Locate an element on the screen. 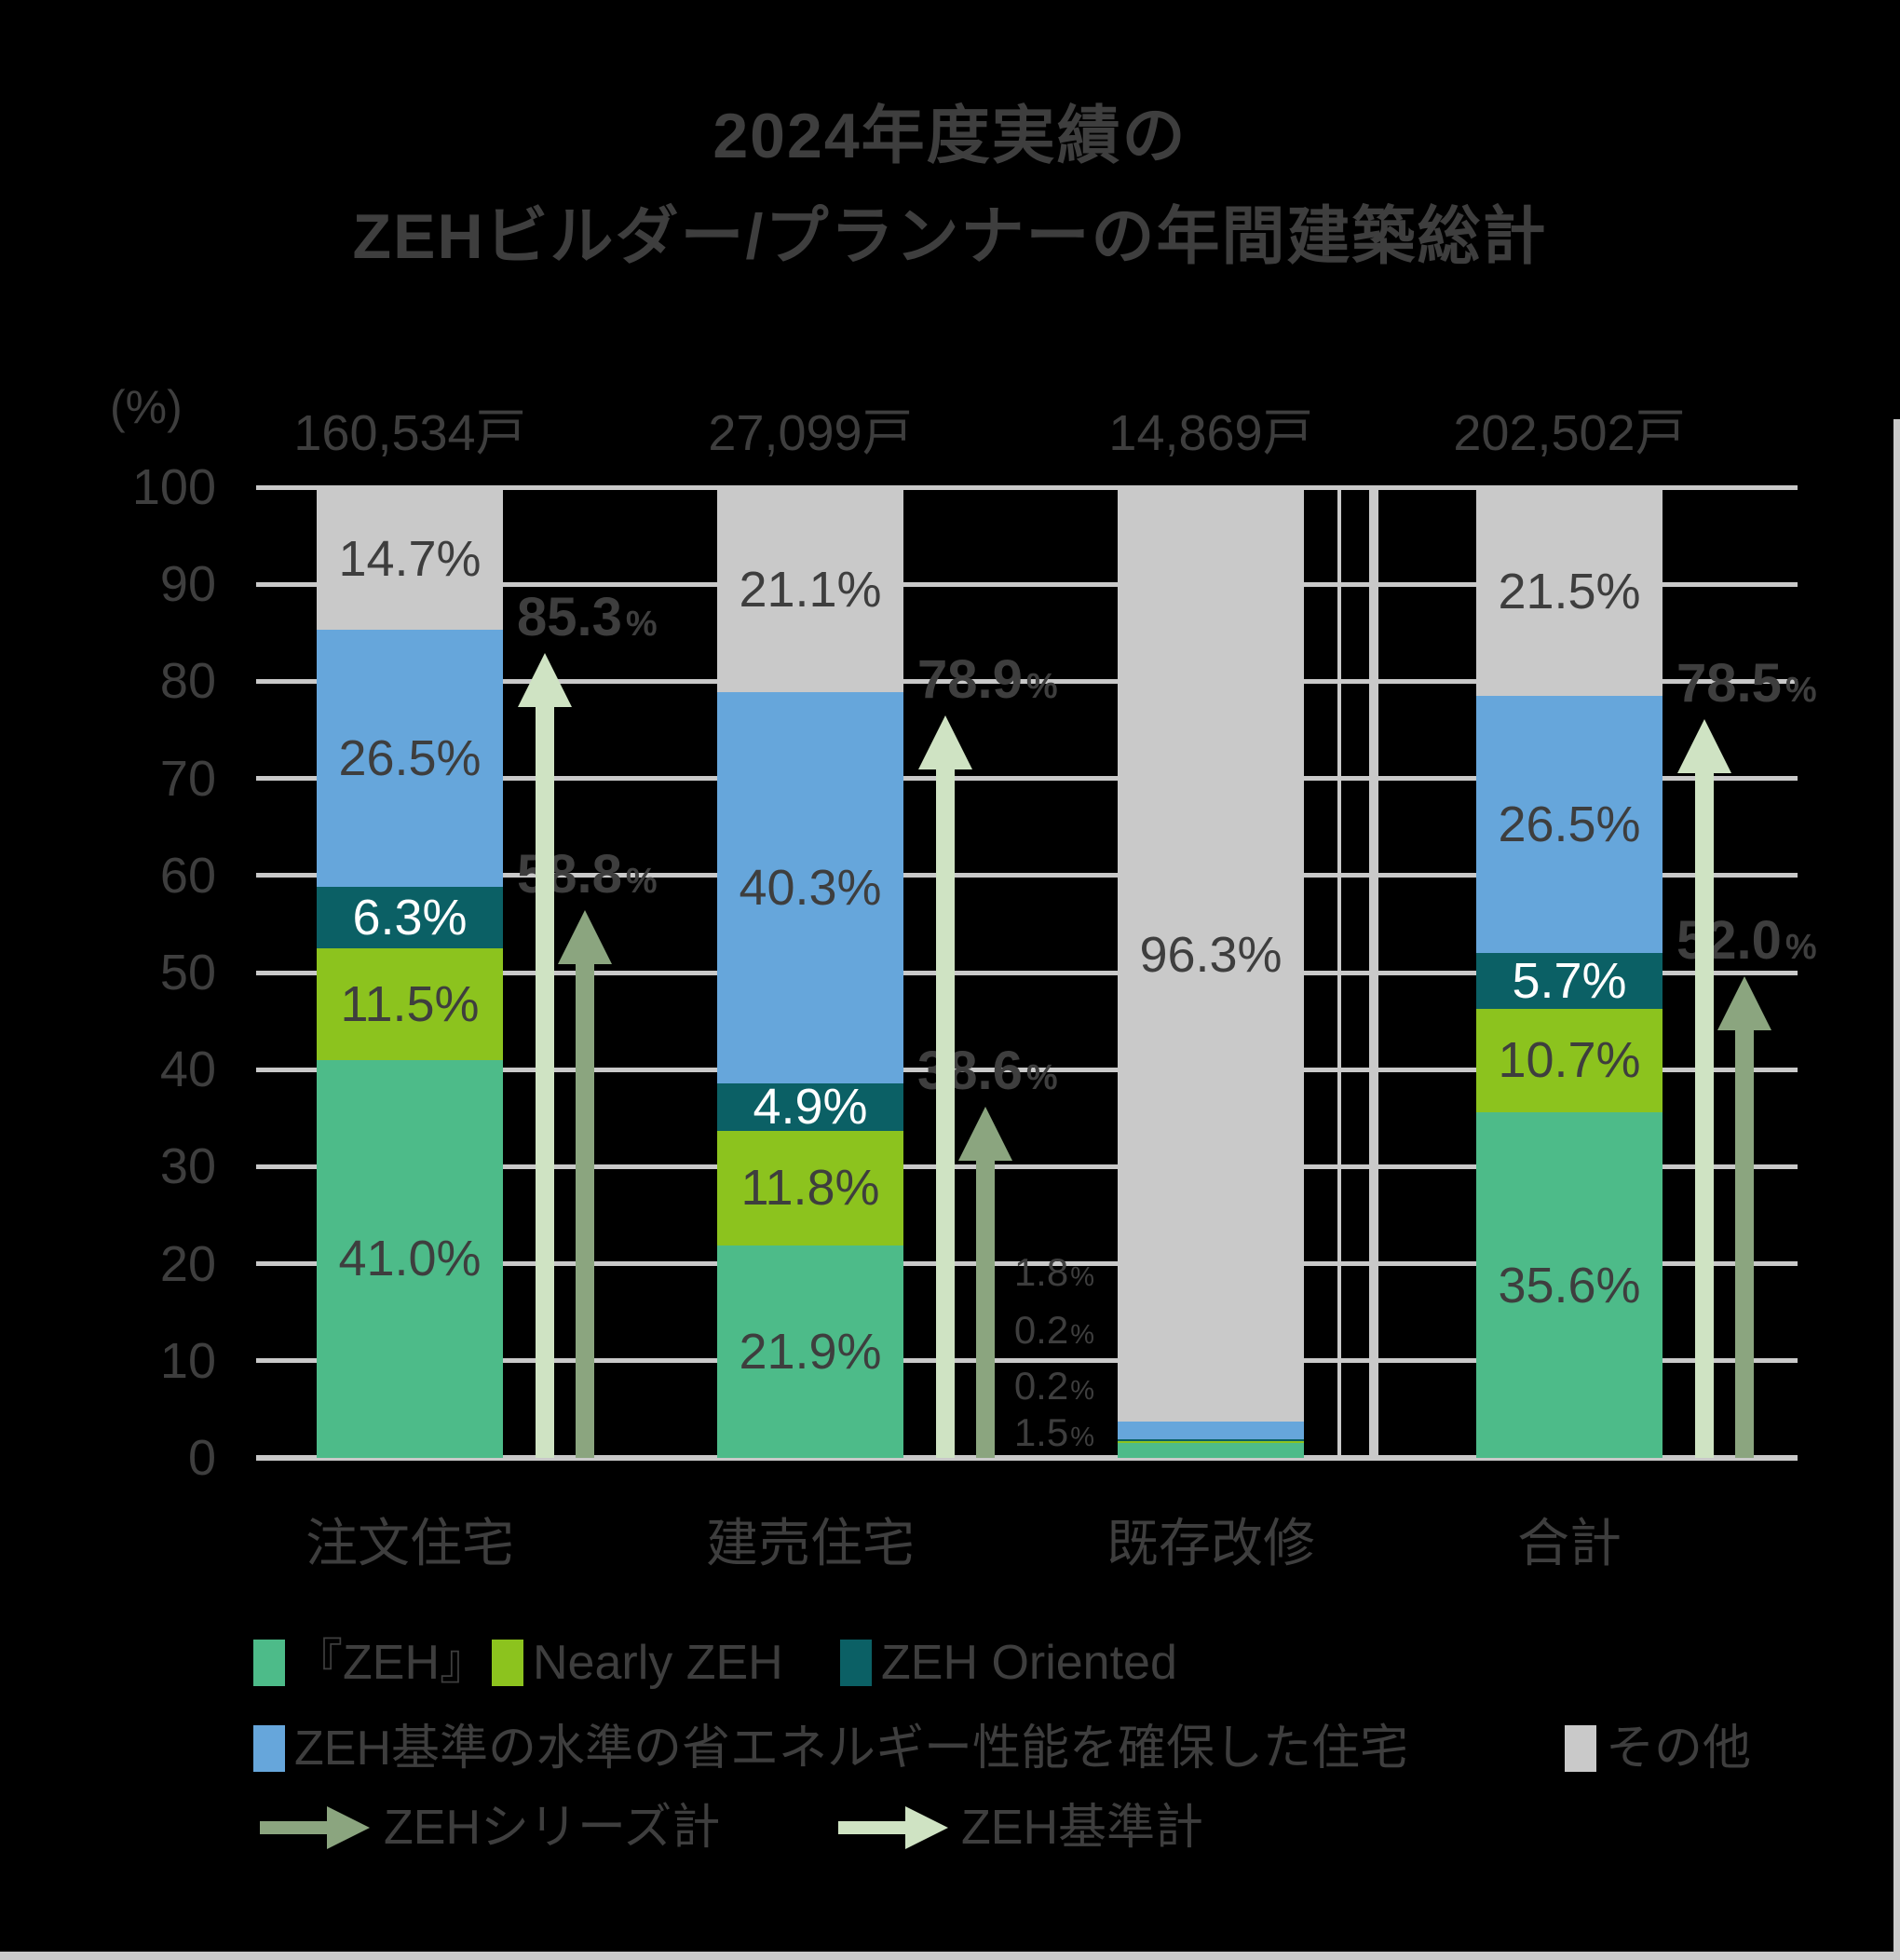 Image resolution: width=1900 pixels, height=1960 pixels. bar-3-label-nearly: 10.7% is located at coordinates (1569, 1060).